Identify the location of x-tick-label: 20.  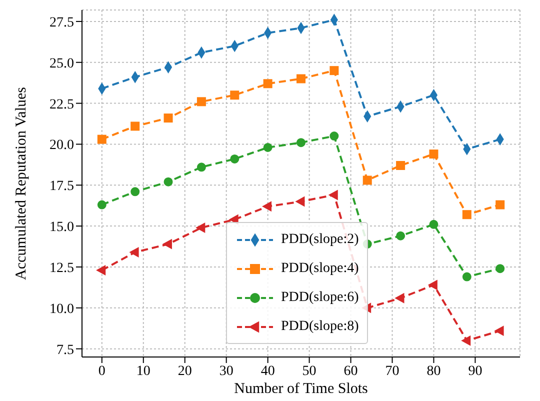
(185, 371).